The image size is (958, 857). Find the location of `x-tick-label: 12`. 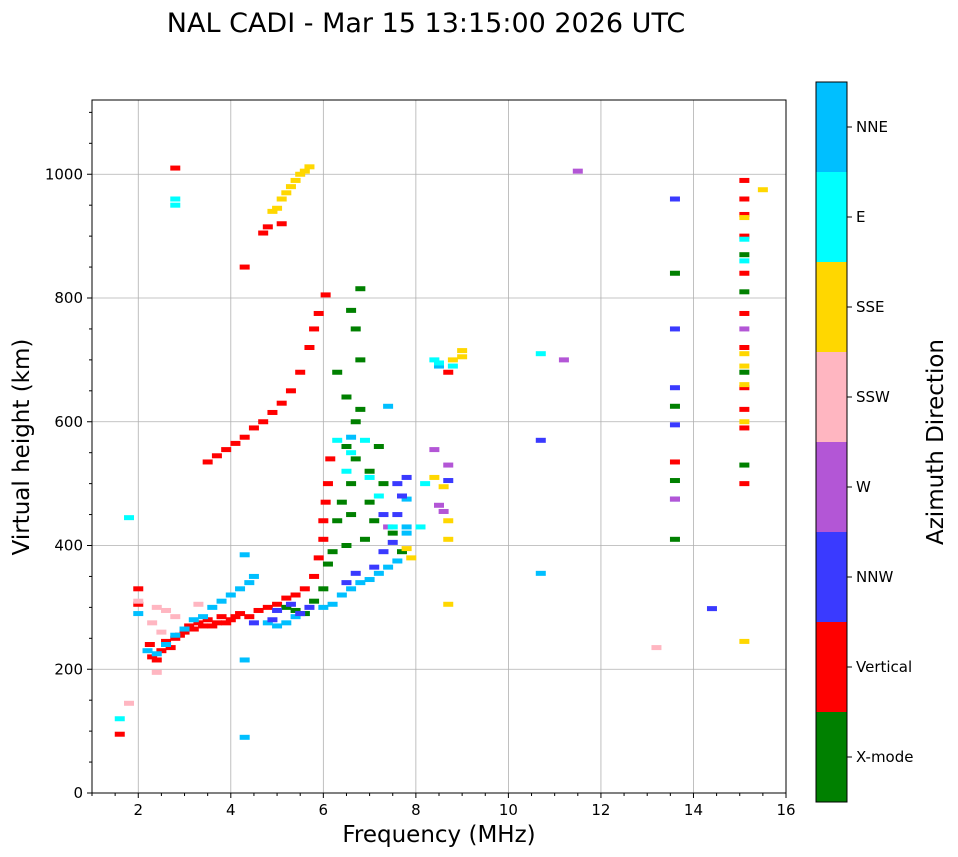

x-tick-label: 12 is located at coordinates (600, 810).